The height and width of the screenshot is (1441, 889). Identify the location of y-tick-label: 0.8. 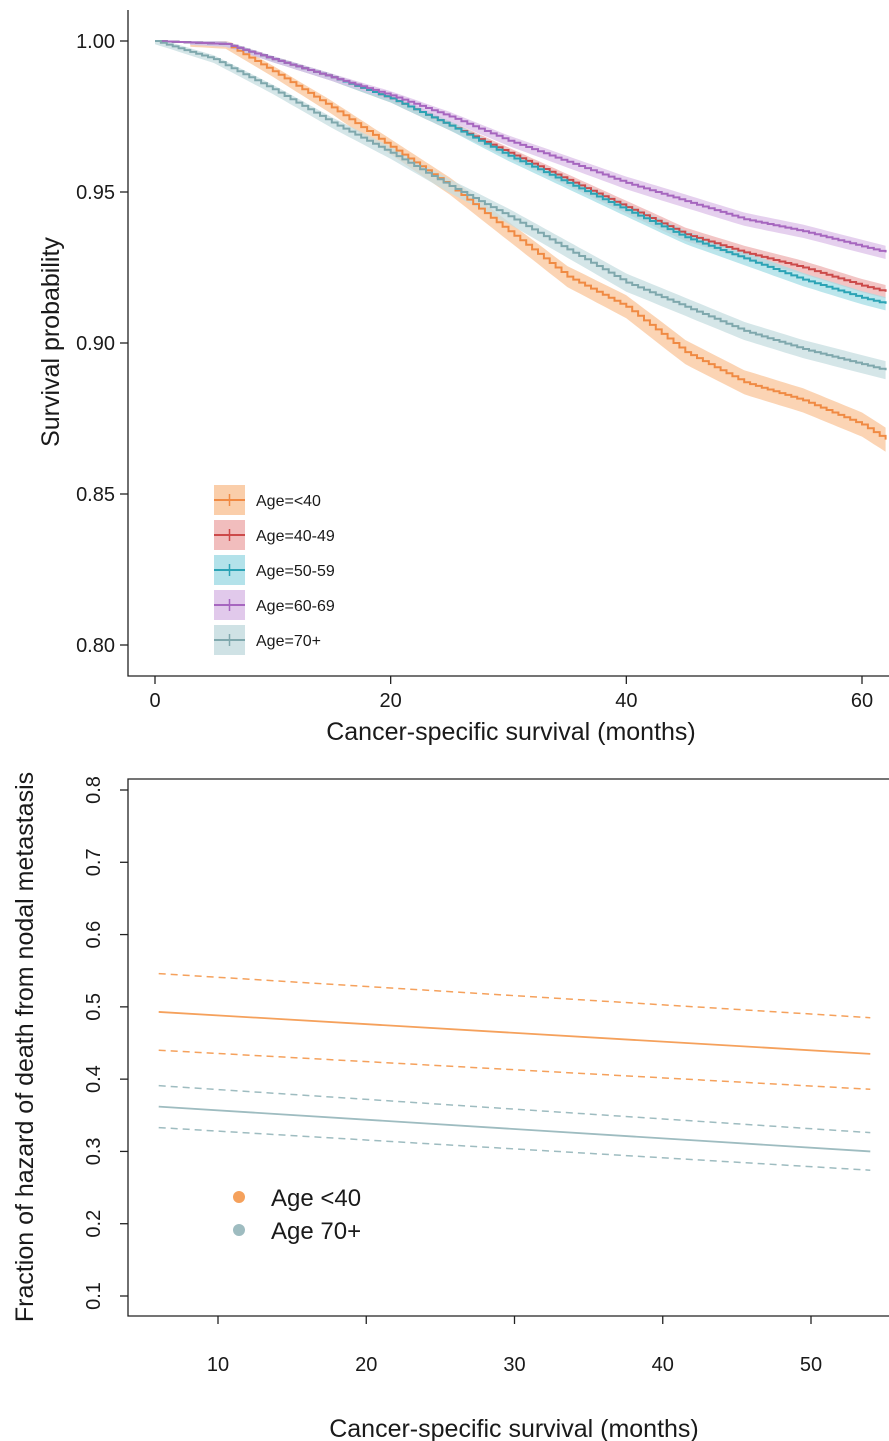
(94, 790).